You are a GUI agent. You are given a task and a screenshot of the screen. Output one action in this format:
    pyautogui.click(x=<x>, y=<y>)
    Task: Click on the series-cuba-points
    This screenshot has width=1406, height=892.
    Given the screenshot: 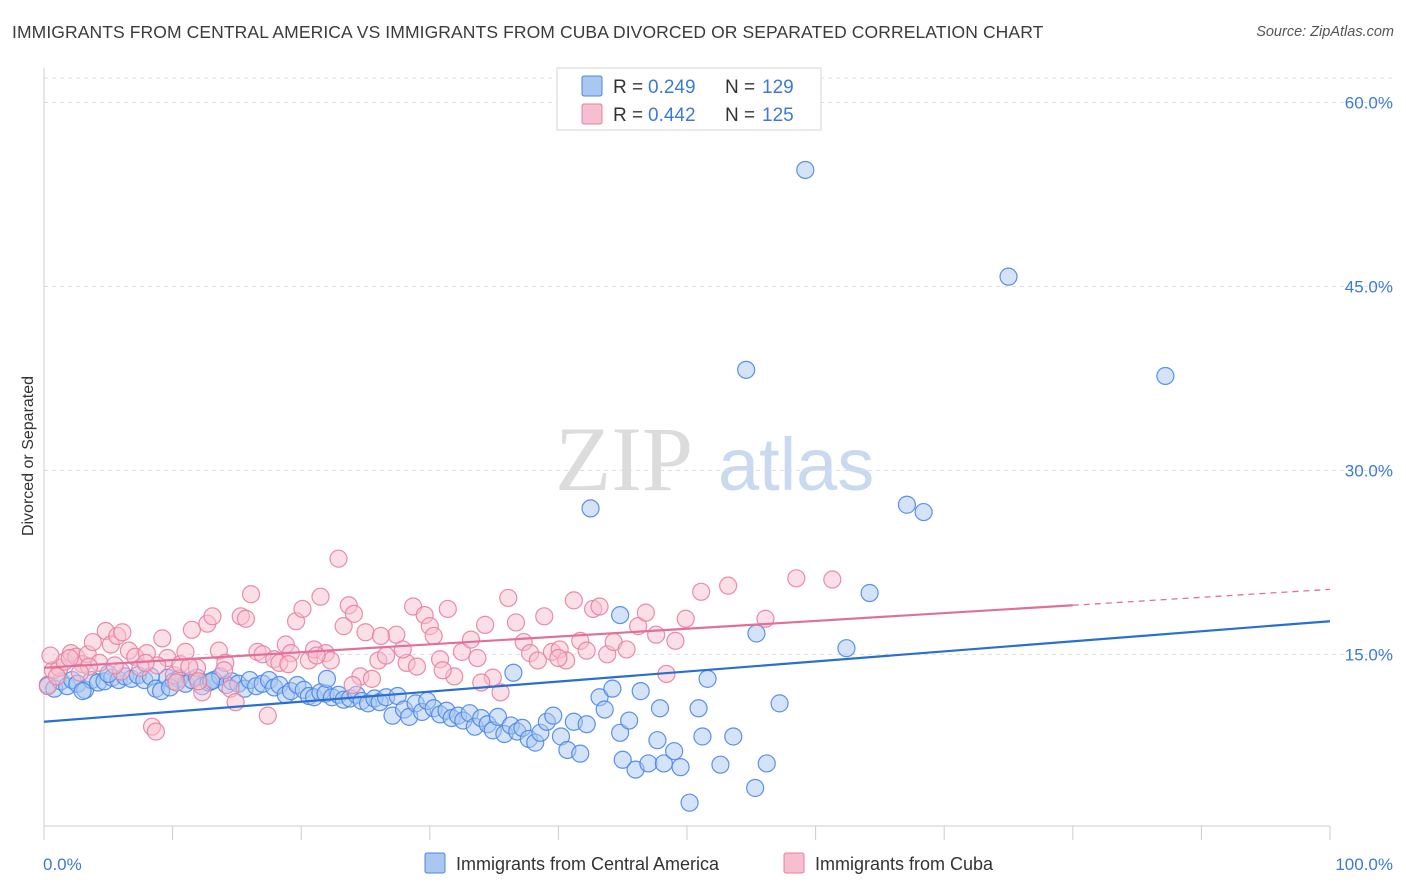 What is the action you would take?
    pyautogui.click(x=440, y=645)
    